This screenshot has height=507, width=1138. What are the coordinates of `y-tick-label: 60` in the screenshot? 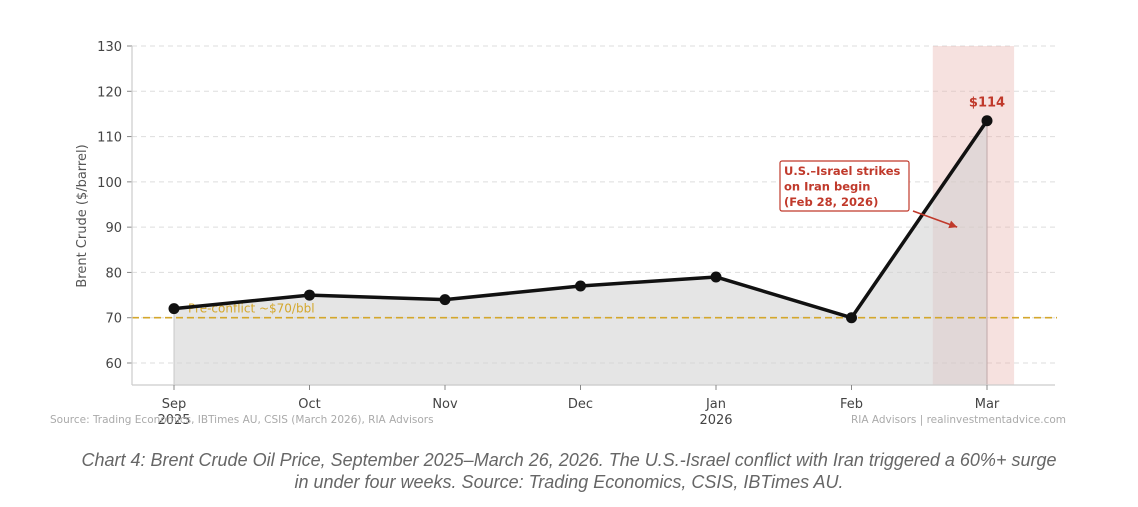 It's located at (113, 364).